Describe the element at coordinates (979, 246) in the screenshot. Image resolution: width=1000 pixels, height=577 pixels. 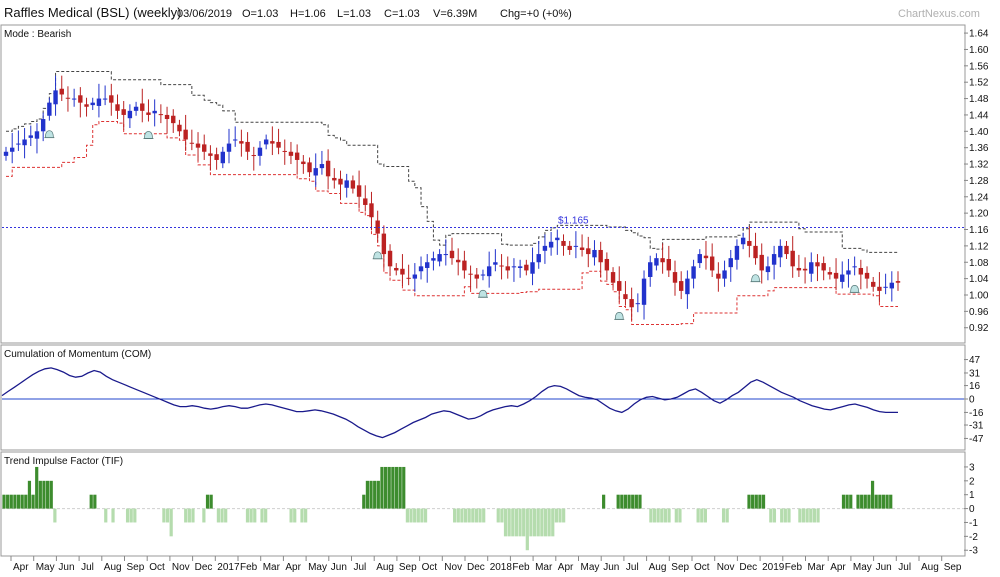
I see `price-y-tick-label: 1.12` at that location.